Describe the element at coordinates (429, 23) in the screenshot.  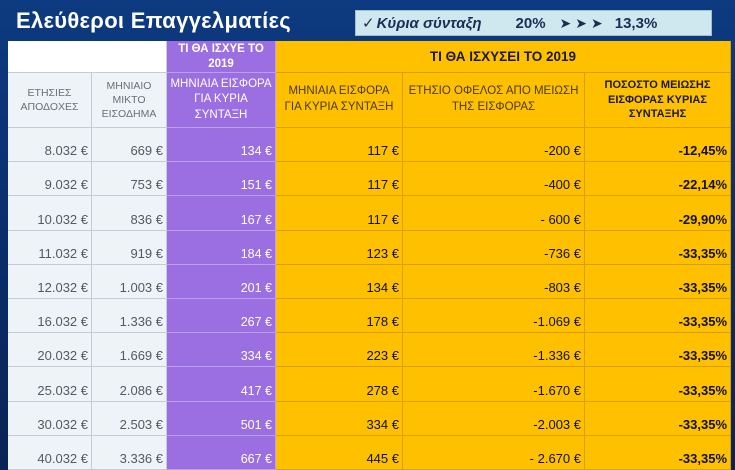
I see `banner-label: Κύρια σύνταξη` at that location.